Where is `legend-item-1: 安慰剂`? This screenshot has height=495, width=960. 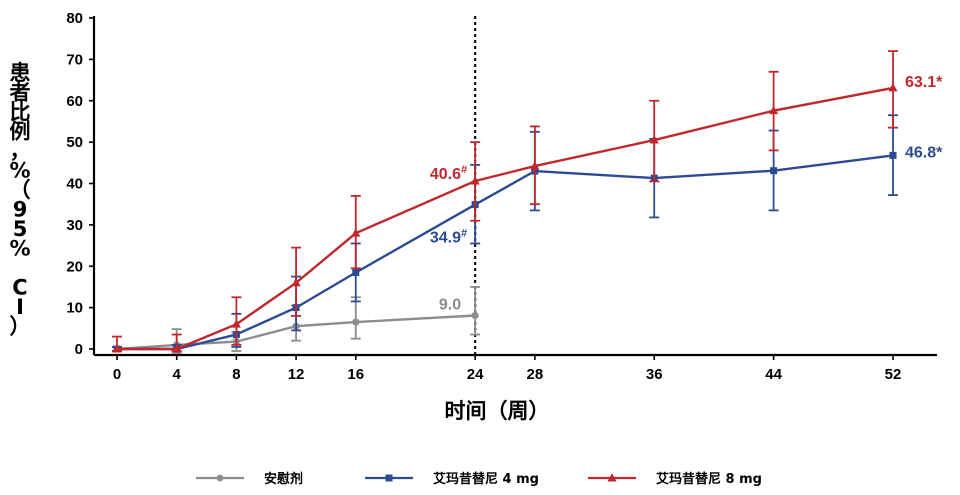 legend-item-1: 安慰剂 is located at coordinates (249, 479).